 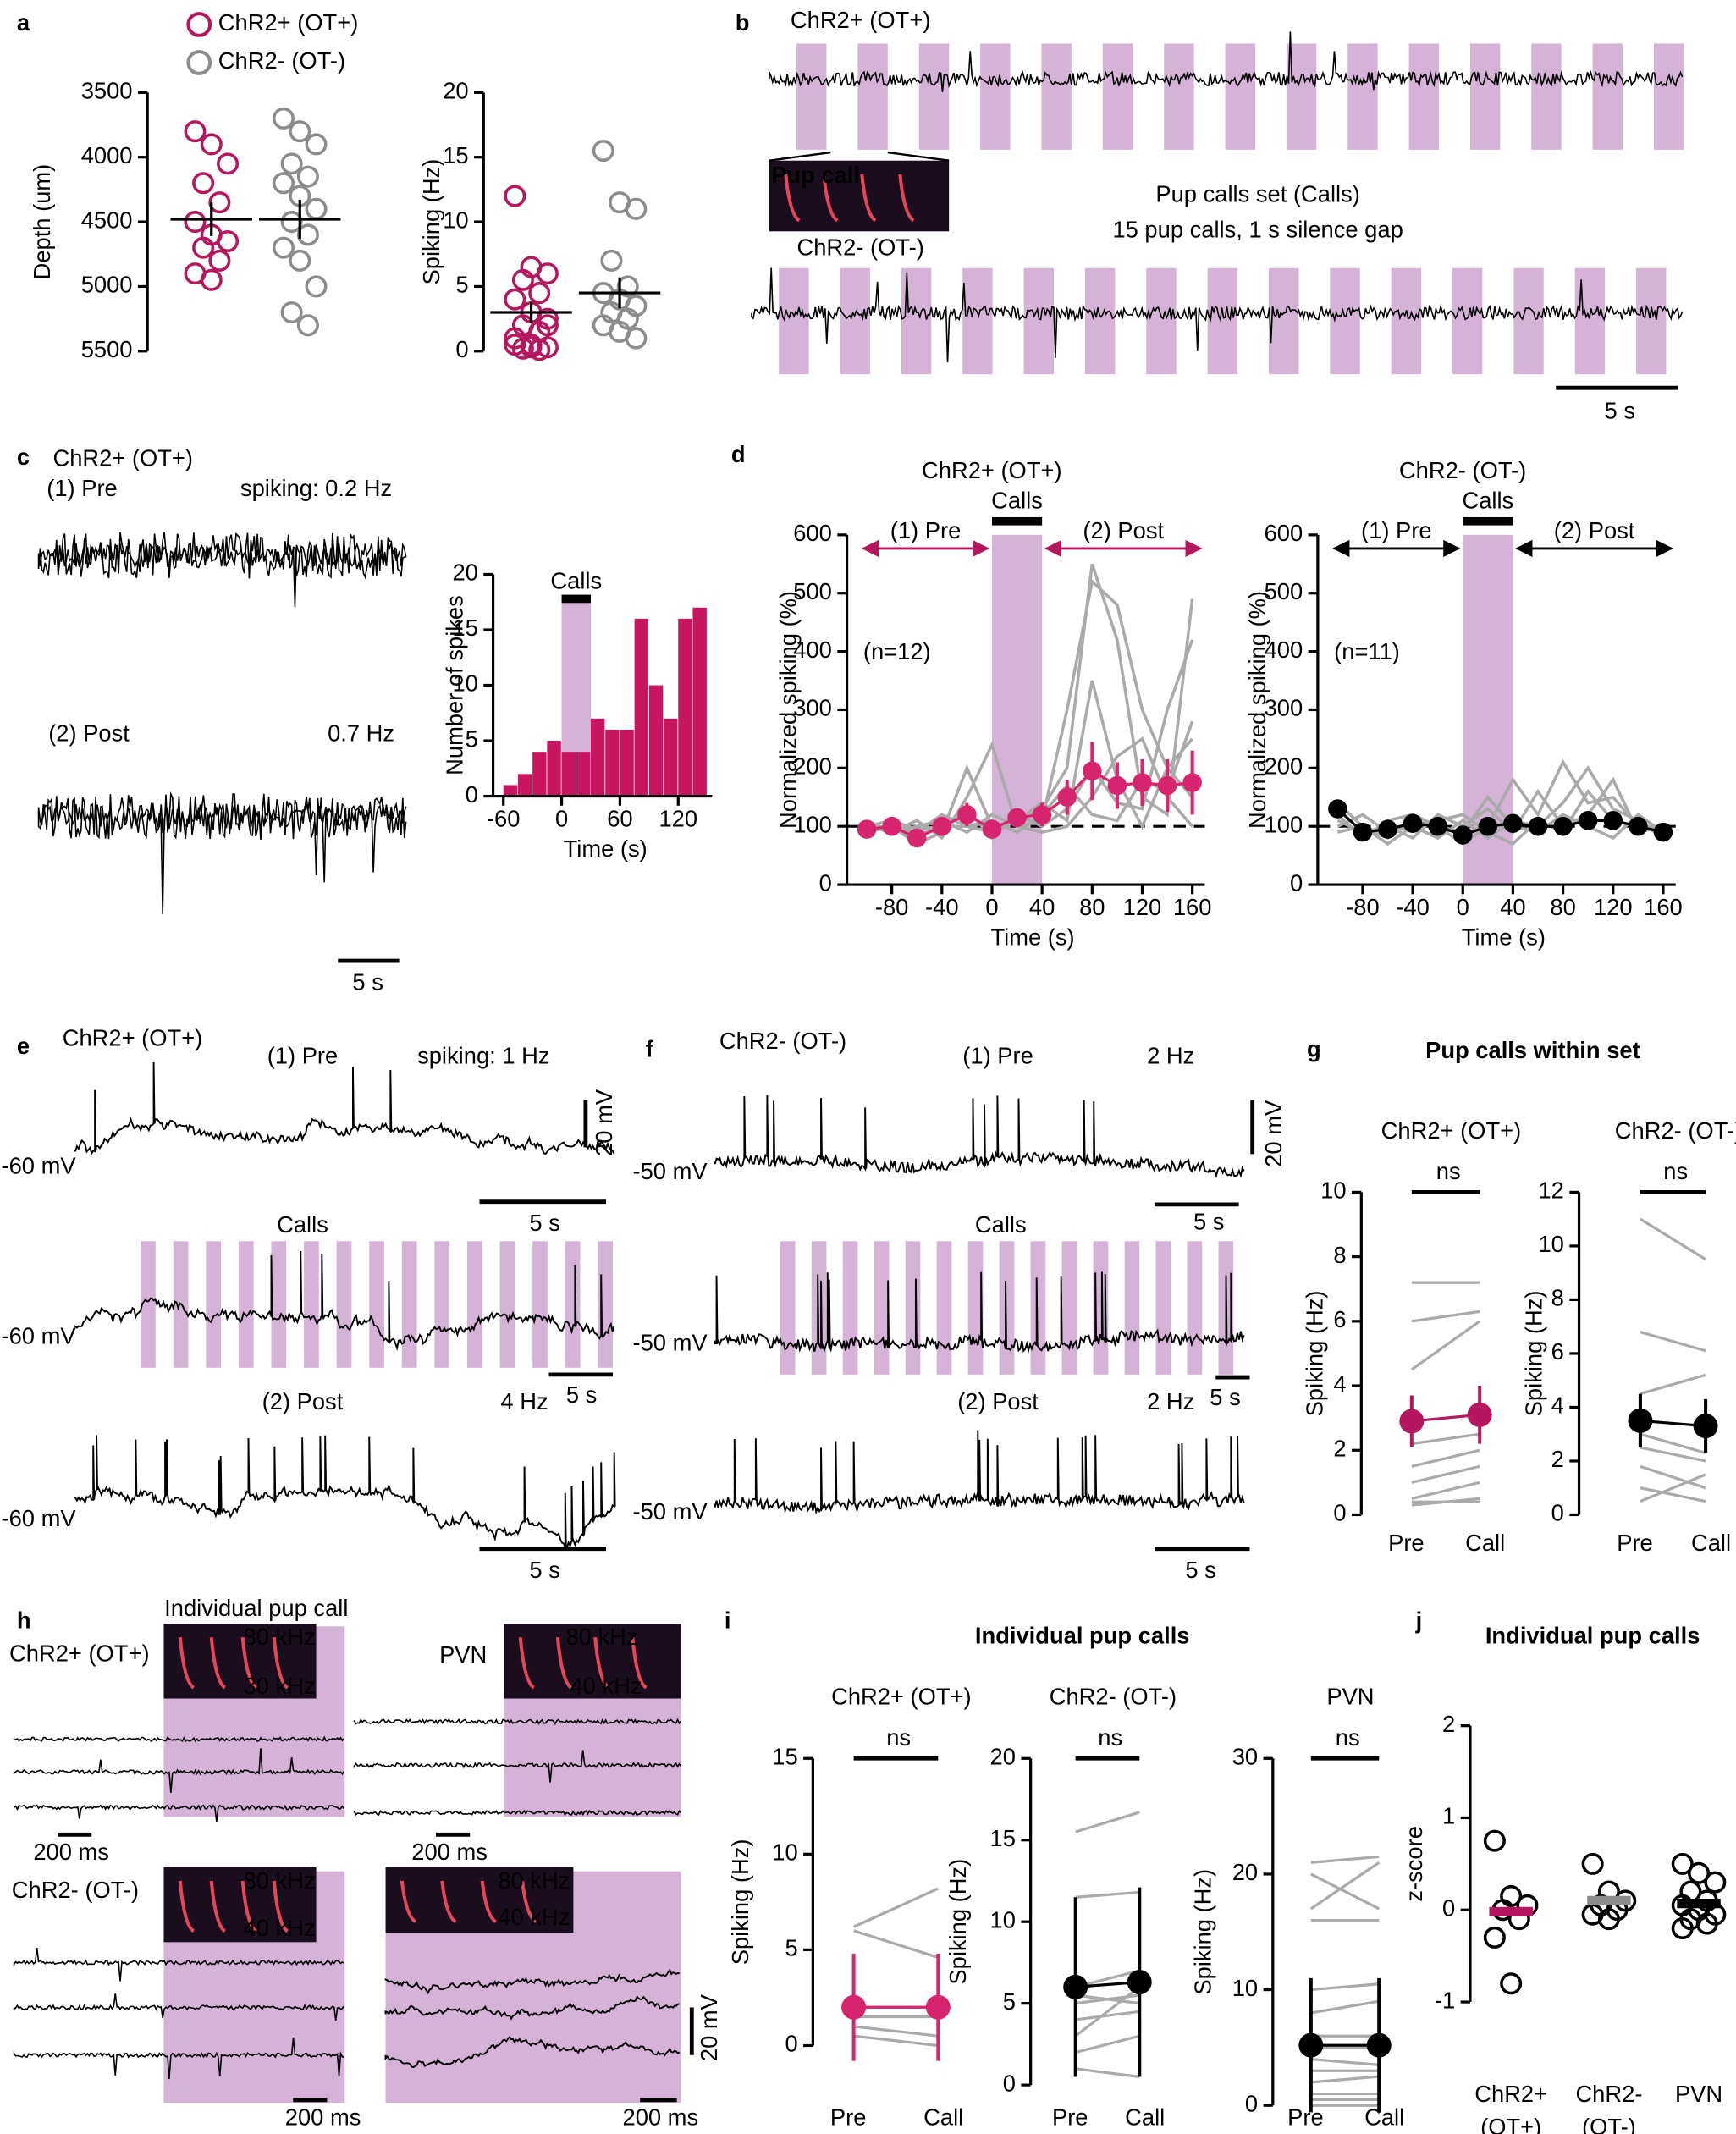 I want to click on panel-letter: h, so click(x=24, y=1620).